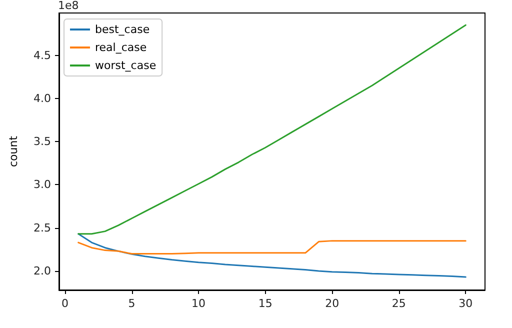 Image resolution: width=512 pixels, height=328 pixels. I want to click on y-tick-label: 2.5, so click(42, 227).